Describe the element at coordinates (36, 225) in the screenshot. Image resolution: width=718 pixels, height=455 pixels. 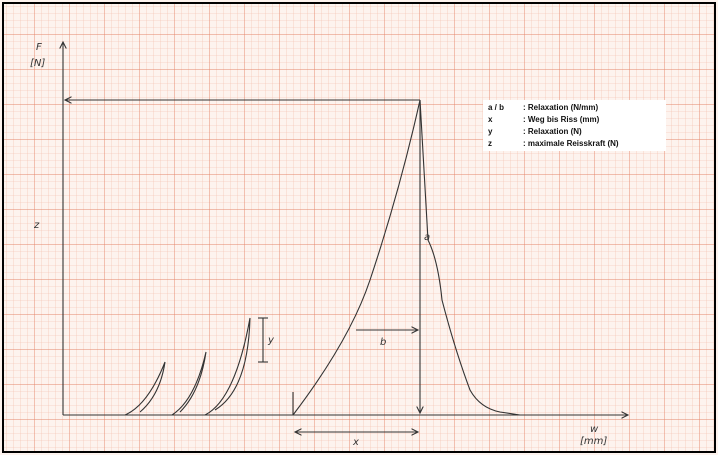
I see `label-z: z` at that location.